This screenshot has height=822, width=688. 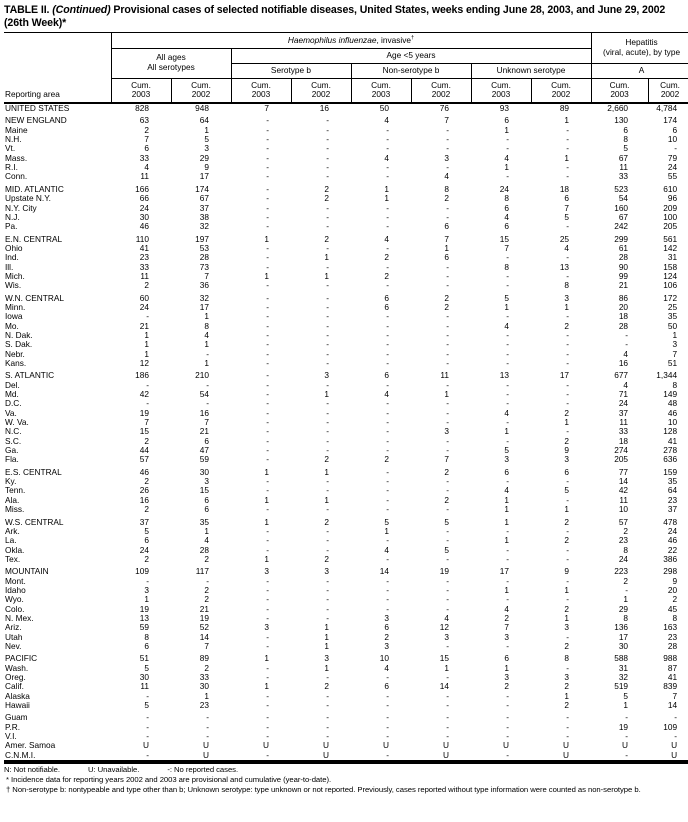 What do you see at coordinates (670, 686) in the screenshot?
I see `value-cell: 839` at bounding box center [670, 686].